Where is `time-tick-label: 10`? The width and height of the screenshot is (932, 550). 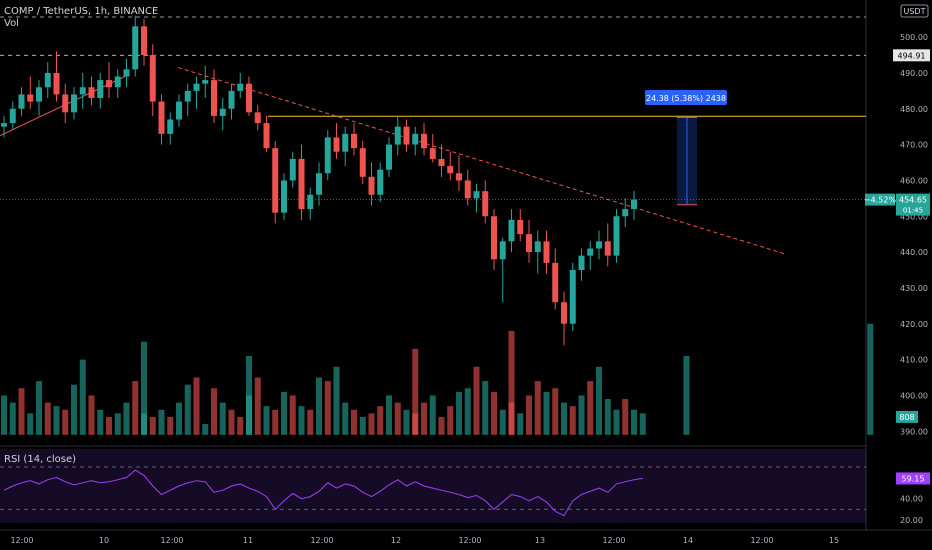
time-tick-label: 10 is located at coordinates (104, 540).